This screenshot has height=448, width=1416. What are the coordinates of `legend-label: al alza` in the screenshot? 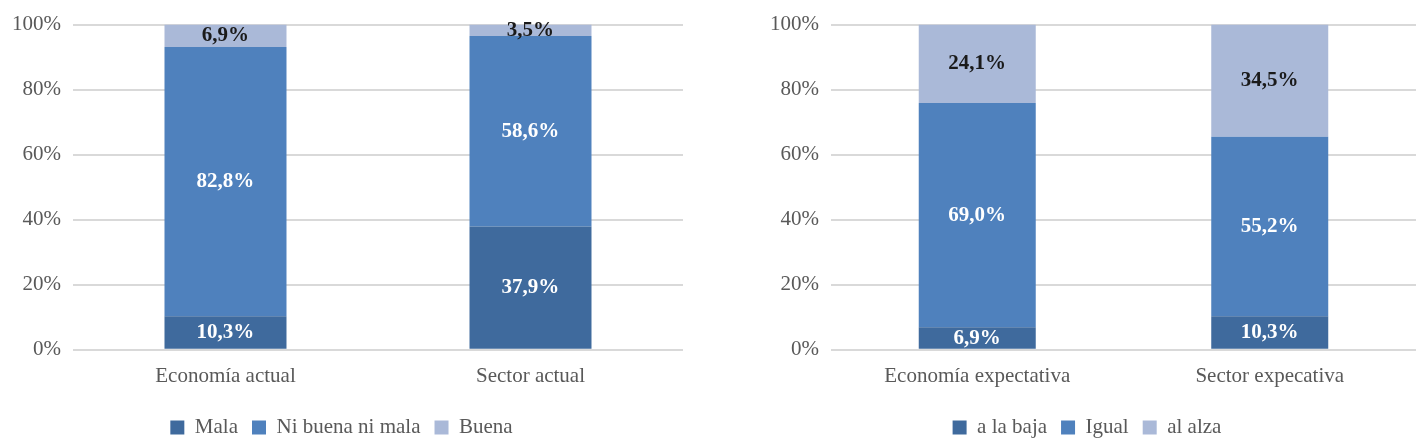 It's located at (1195, 426).